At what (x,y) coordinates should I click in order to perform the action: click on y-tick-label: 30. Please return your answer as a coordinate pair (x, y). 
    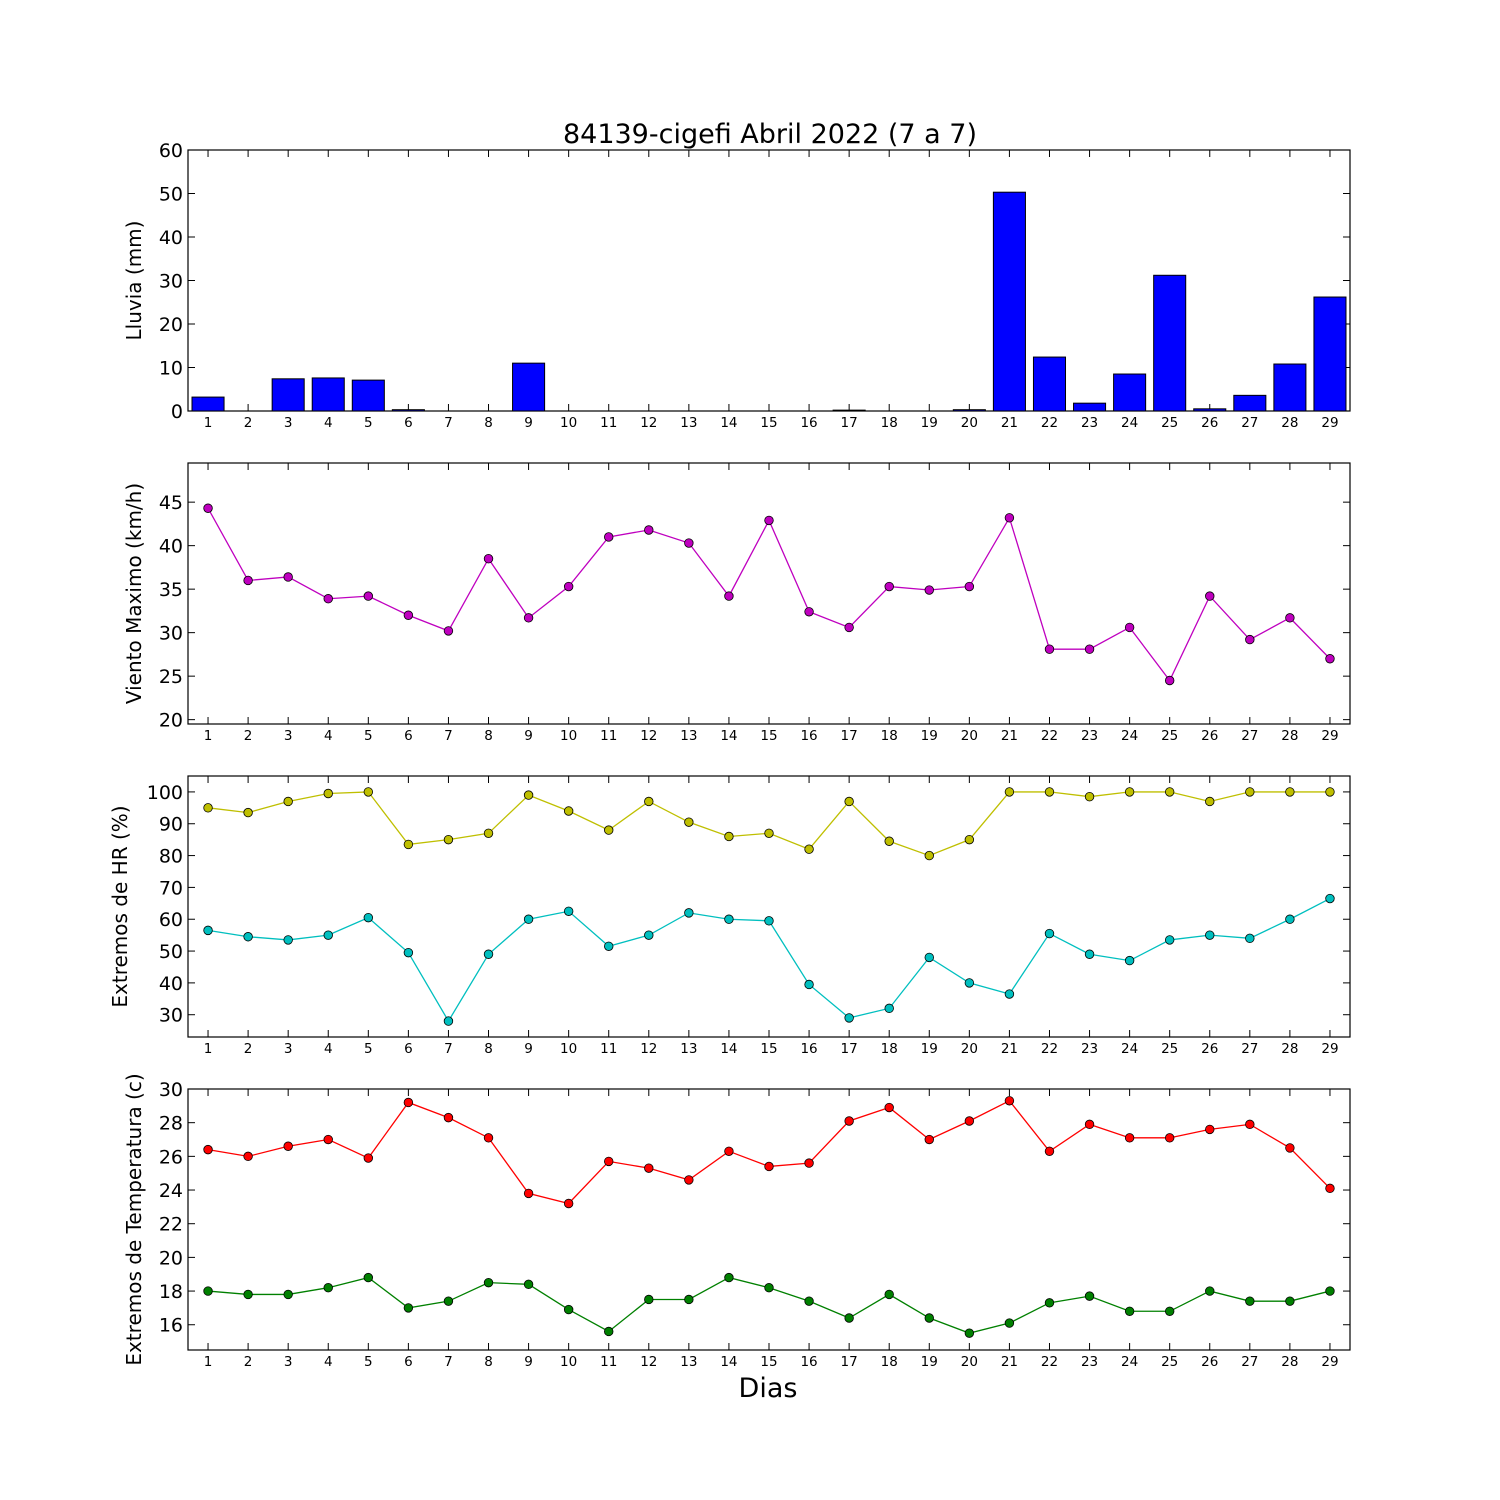
    Looking at the image, I should click on (171, 1016).